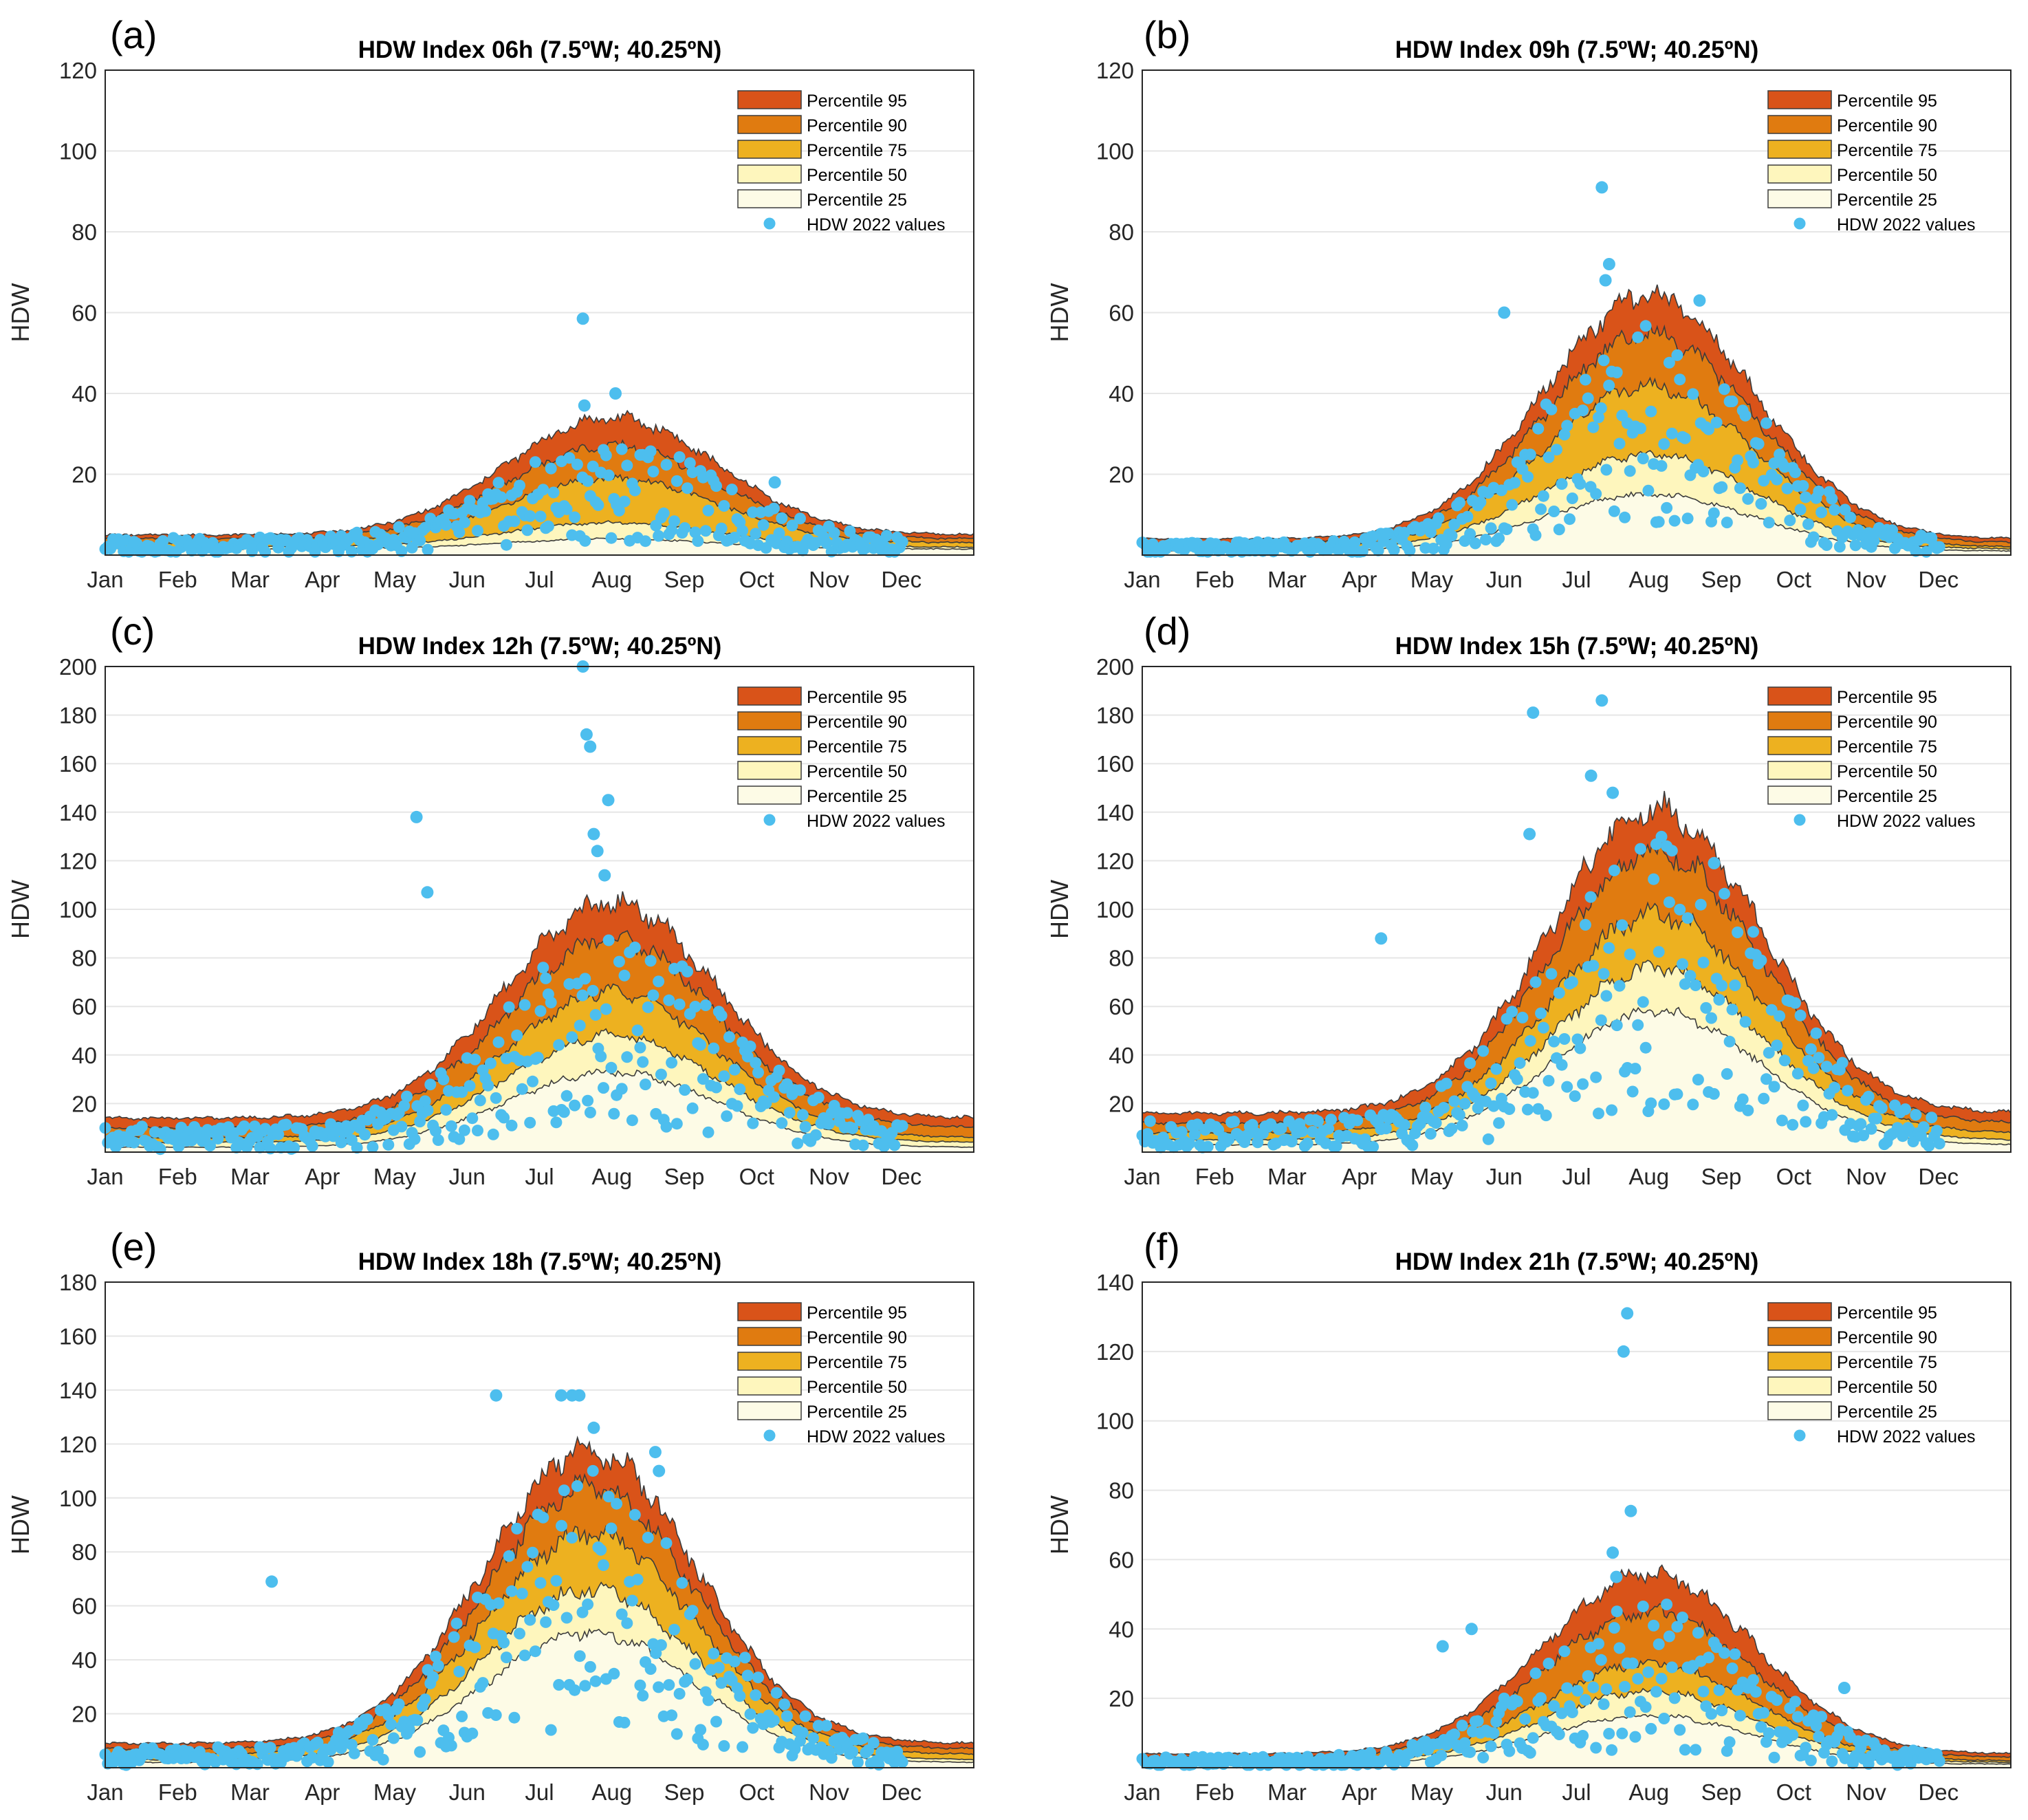  What do you see at coordinates (1577, 49) in the screenshot?
I see `chart-title: HDW Index 09h (7.5ºW; 40.25ºN)` at bounding box center [1577, 49].